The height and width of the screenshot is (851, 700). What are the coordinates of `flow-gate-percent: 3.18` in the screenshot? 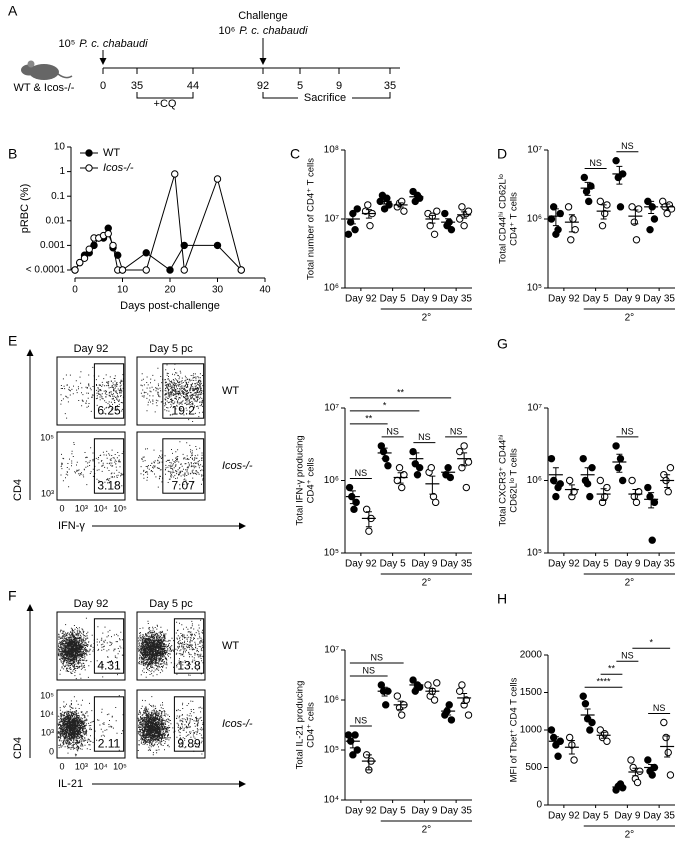 It's located at (109, 486).